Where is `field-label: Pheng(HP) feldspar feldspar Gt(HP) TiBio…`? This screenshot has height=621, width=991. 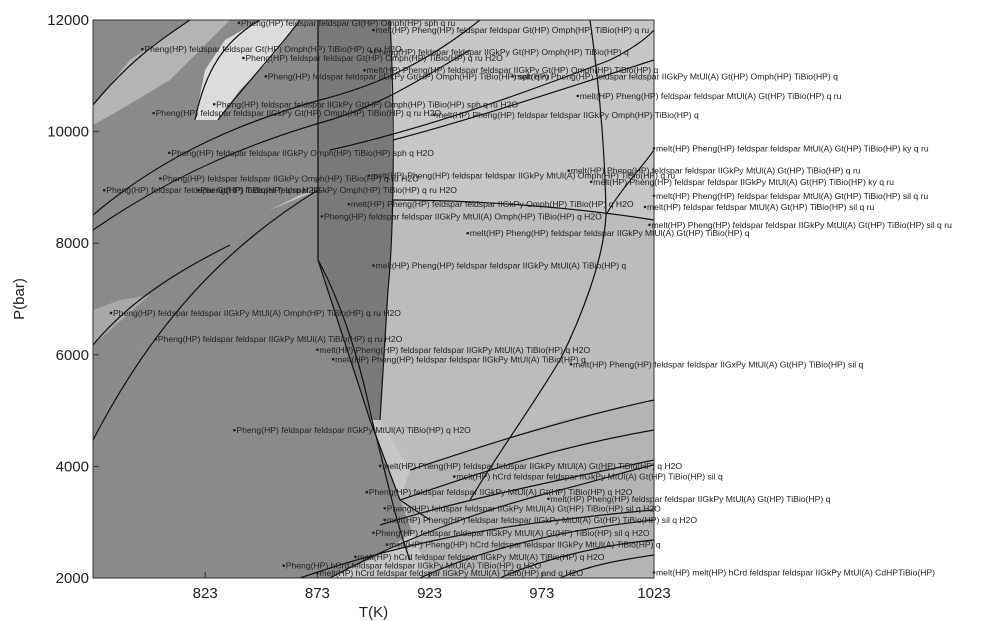 field-label: Pheng(HP) feldspar feldspar Gt(HP) TiBio… is located at coordinates (211, 190).